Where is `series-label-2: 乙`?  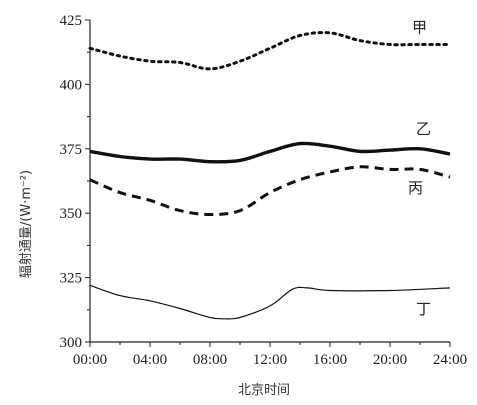 series-label-2: 乙 is located at coordinates (423, 129).